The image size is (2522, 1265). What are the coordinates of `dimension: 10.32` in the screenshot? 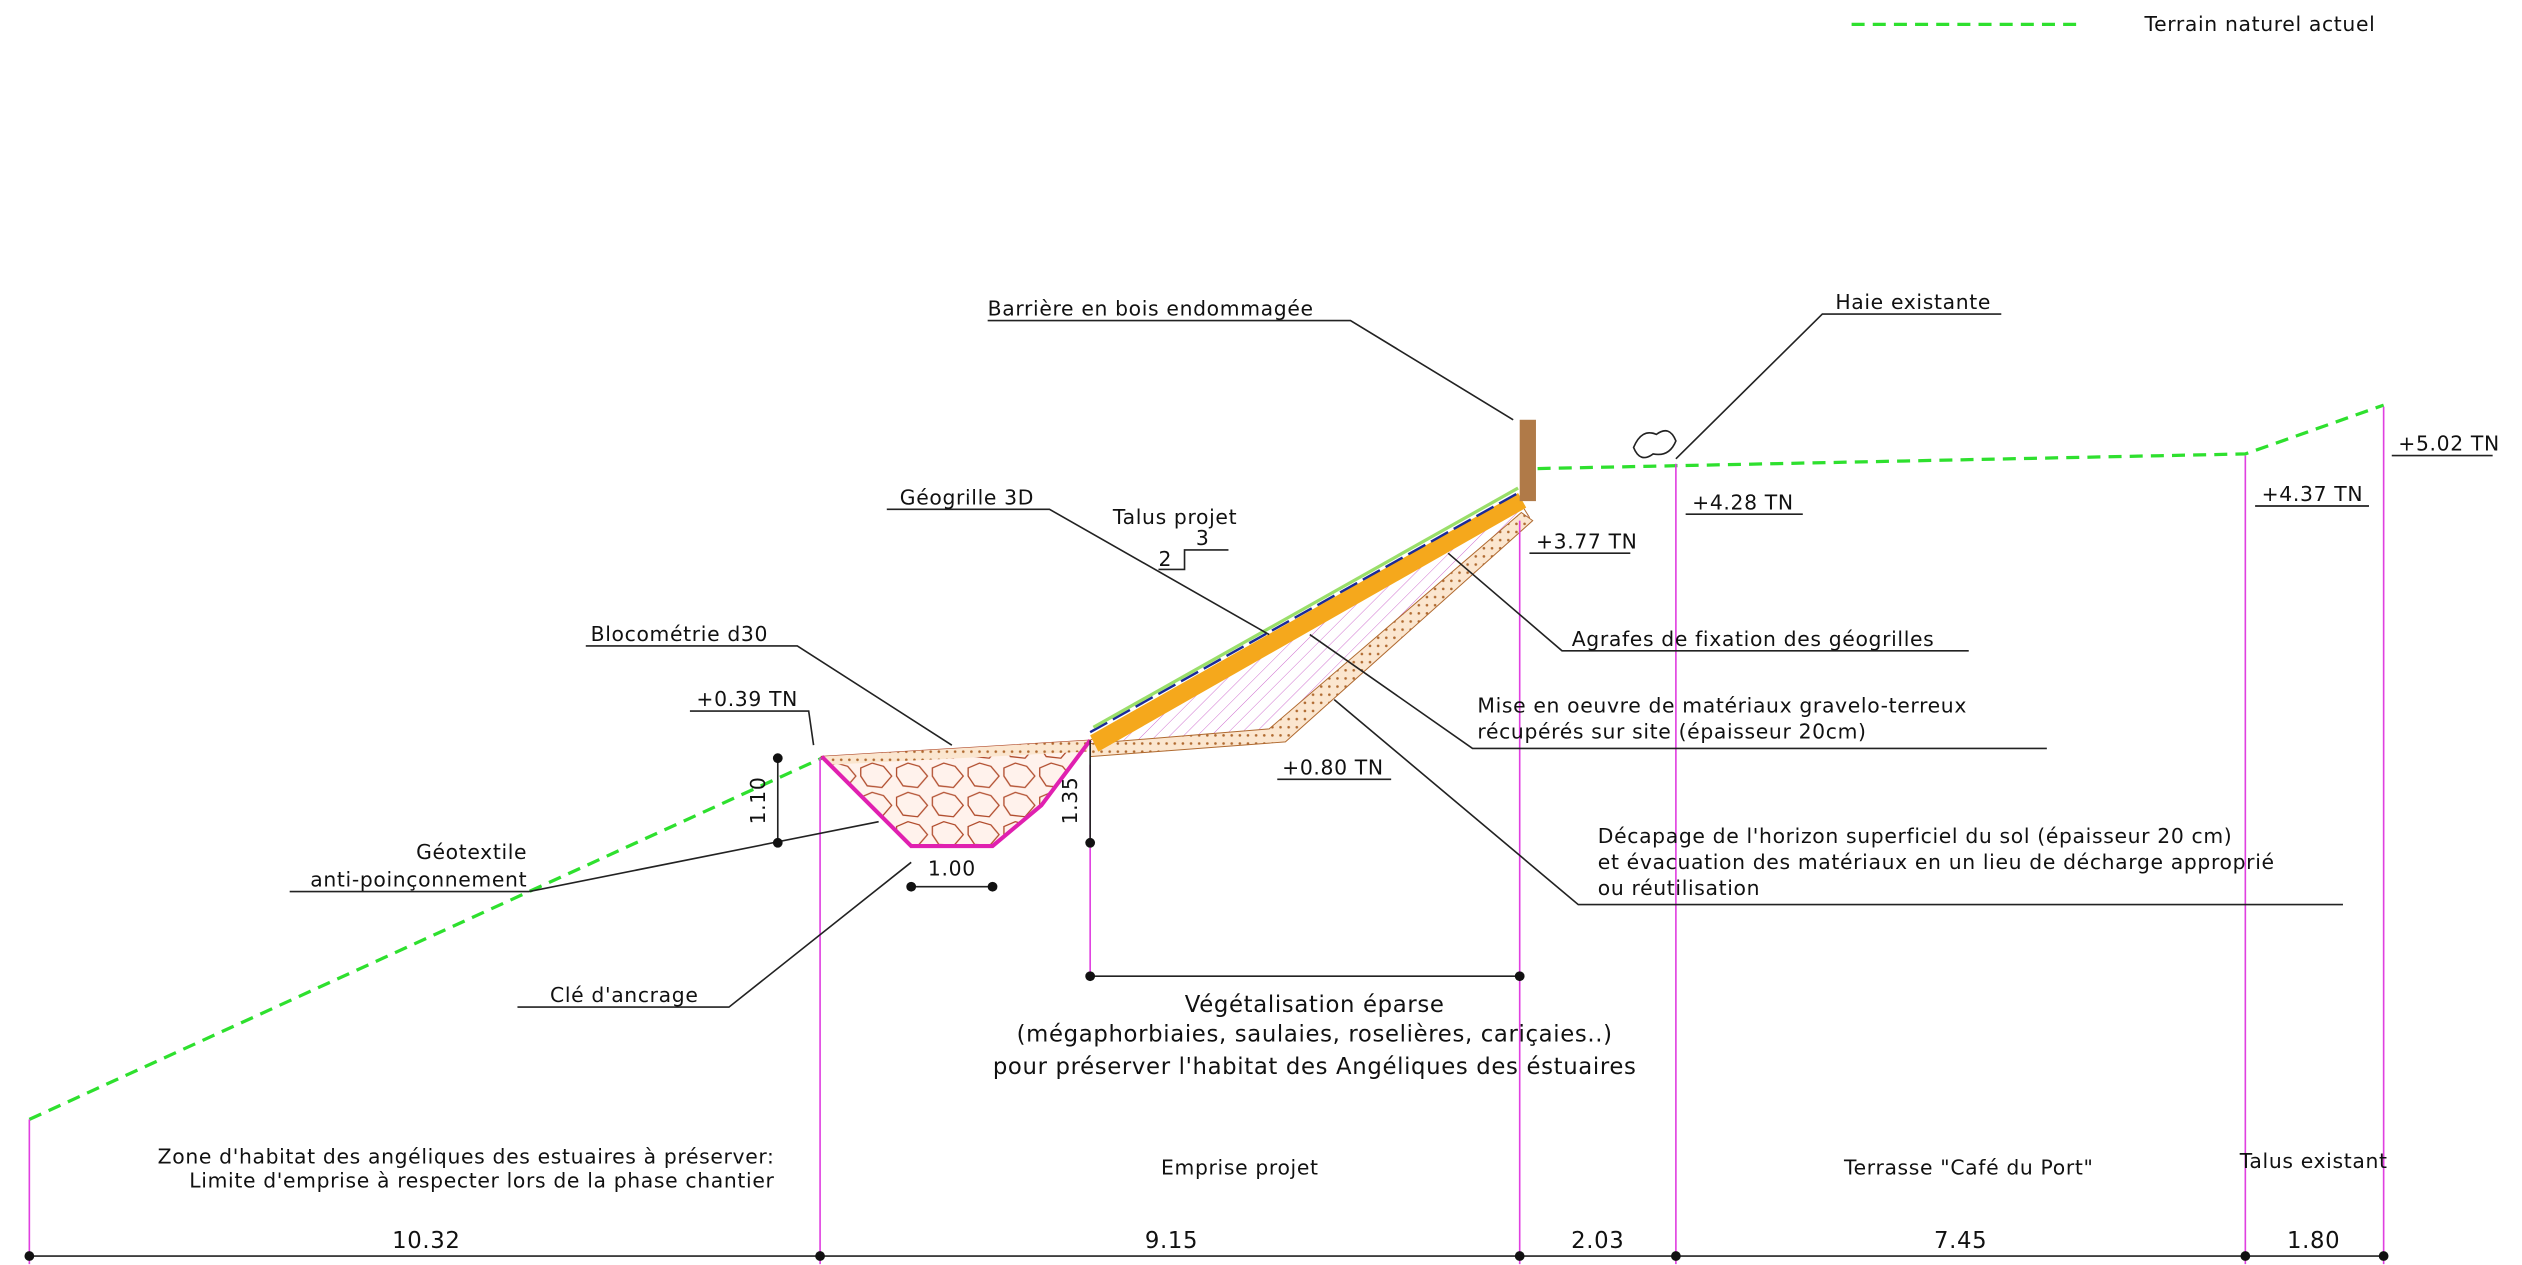 It's located at (426, 1241).